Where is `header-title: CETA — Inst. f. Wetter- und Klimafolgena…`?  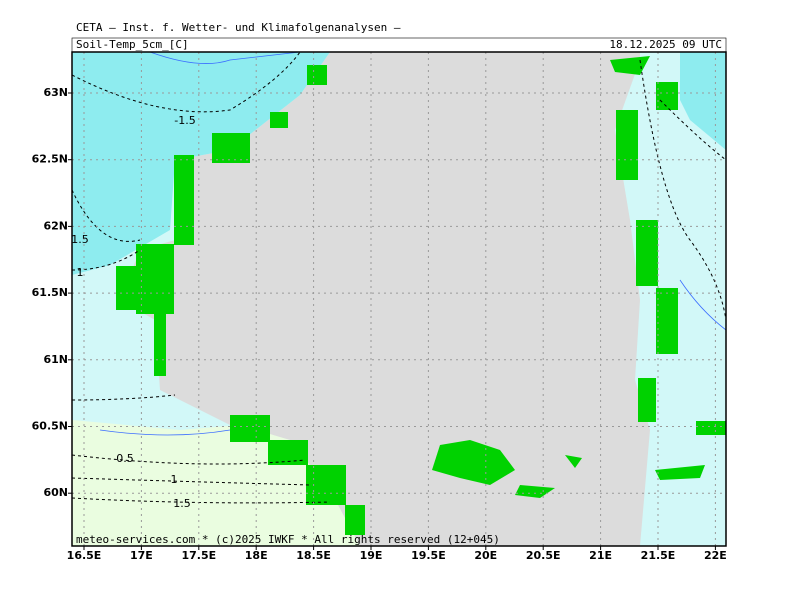 header-title: CETA — Inst. f. Wetter- und Klimafolgena… is located at coordinates (238, 27).